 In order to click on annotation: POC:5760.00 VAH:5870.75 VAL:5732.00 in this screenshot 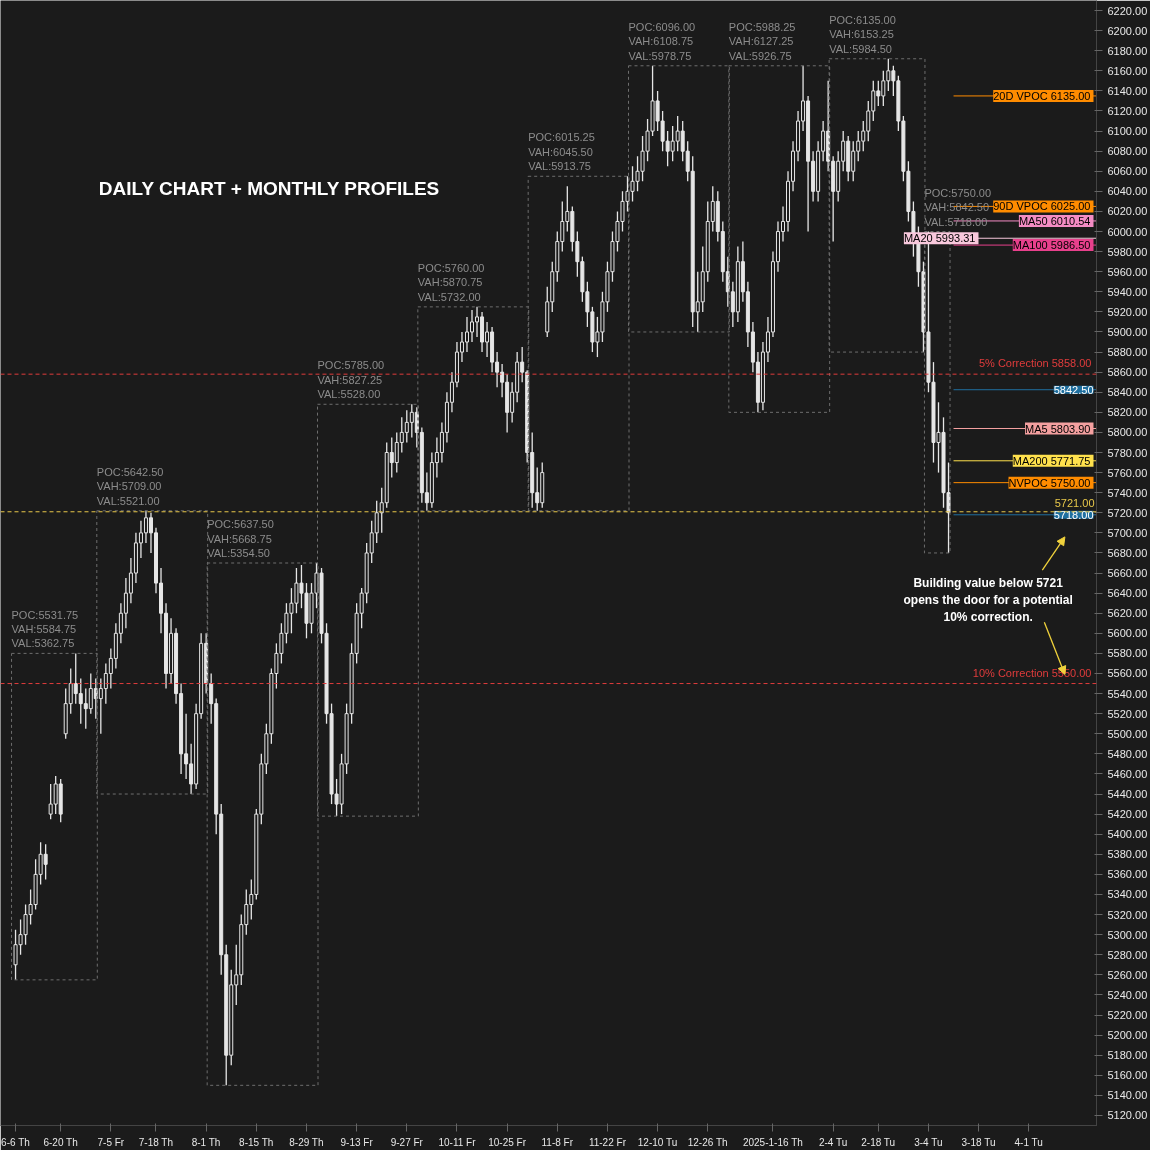, I will do `click(451, 282)`.